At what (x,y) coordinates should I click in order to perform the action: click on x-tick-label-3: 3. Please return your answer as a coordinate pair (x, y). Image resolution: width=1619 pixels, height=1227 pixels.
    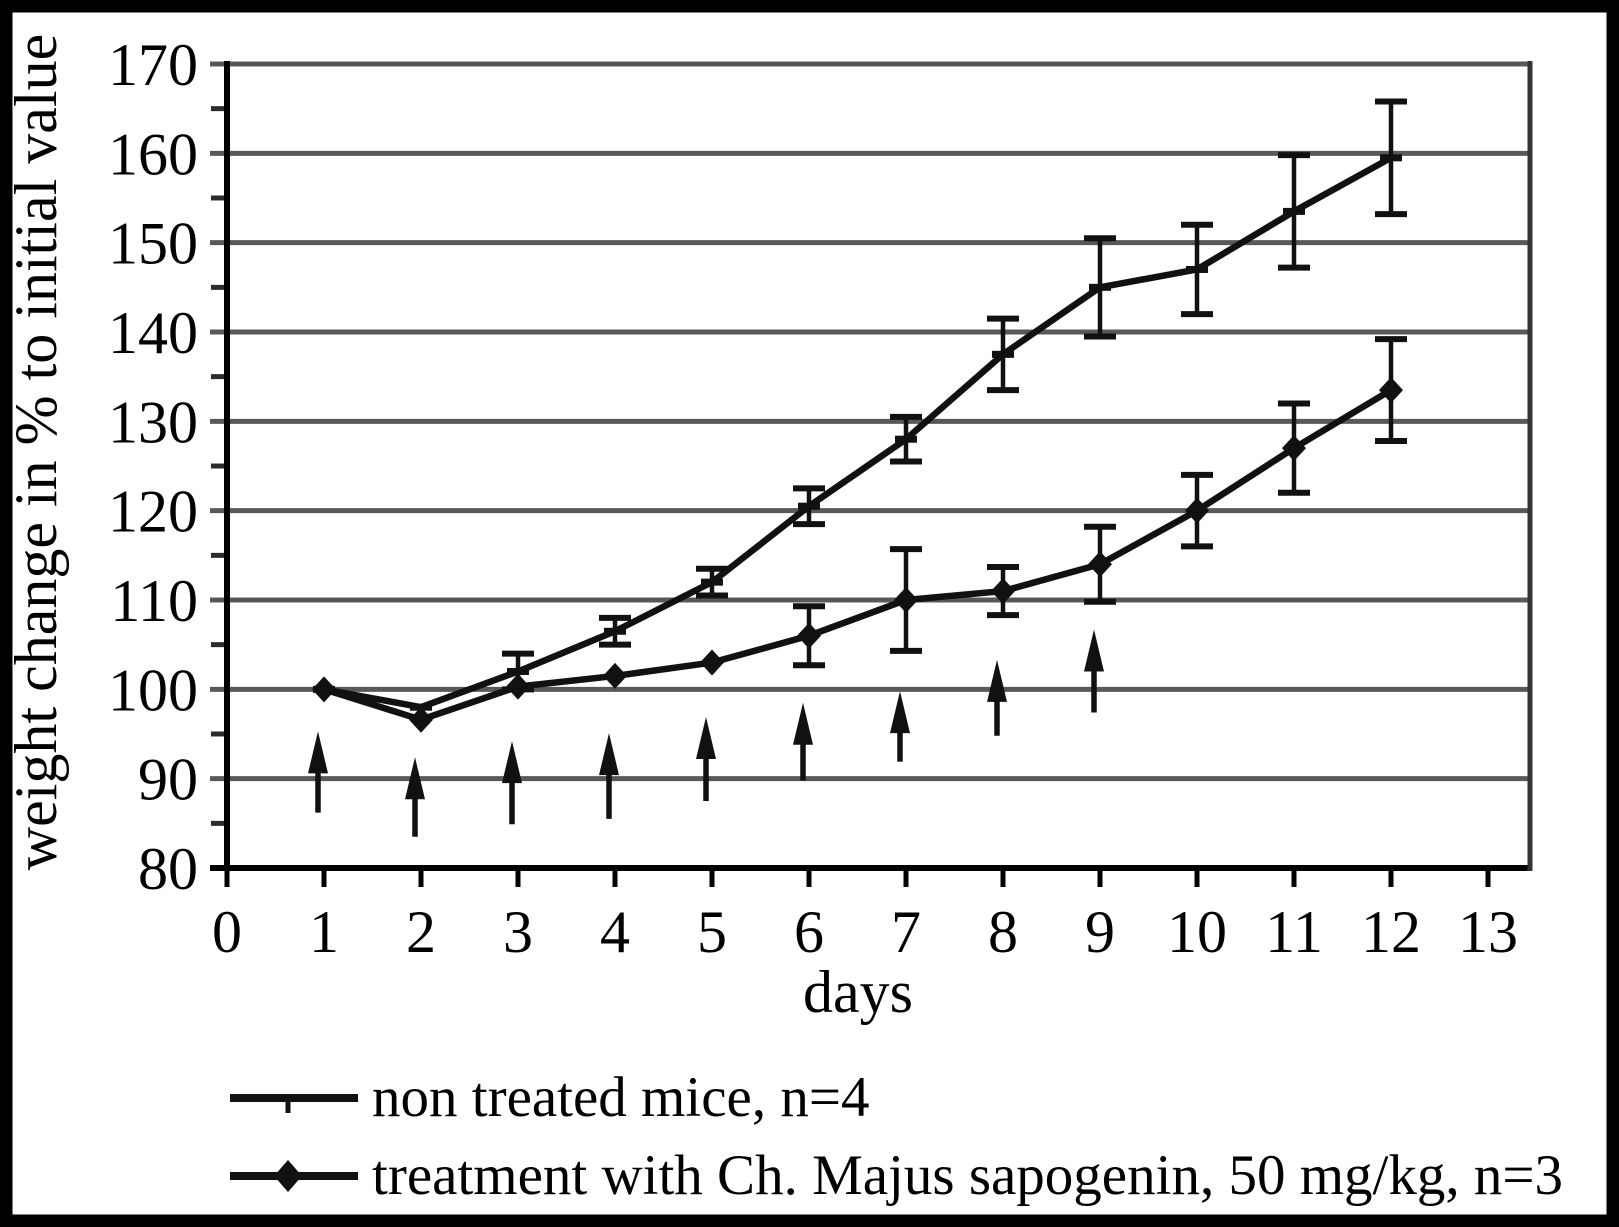
    Looking at the image, I should click on (518, 932).